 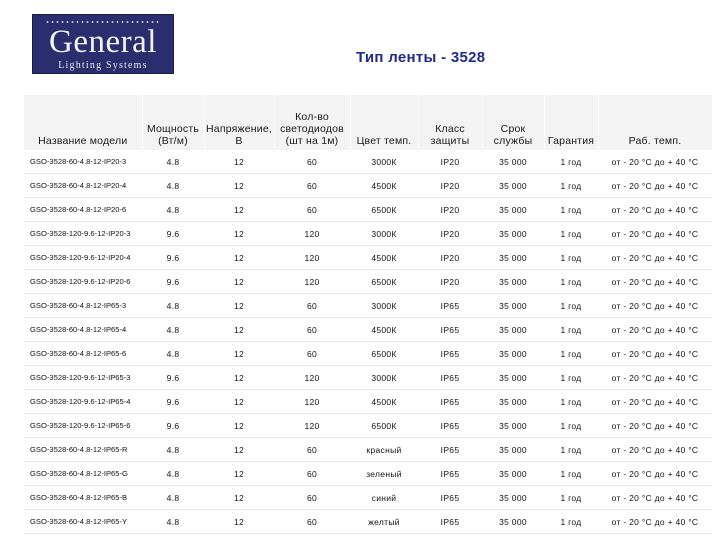 I want to click on header-protection-class: Класс защиты, so click(x=450, y=122).